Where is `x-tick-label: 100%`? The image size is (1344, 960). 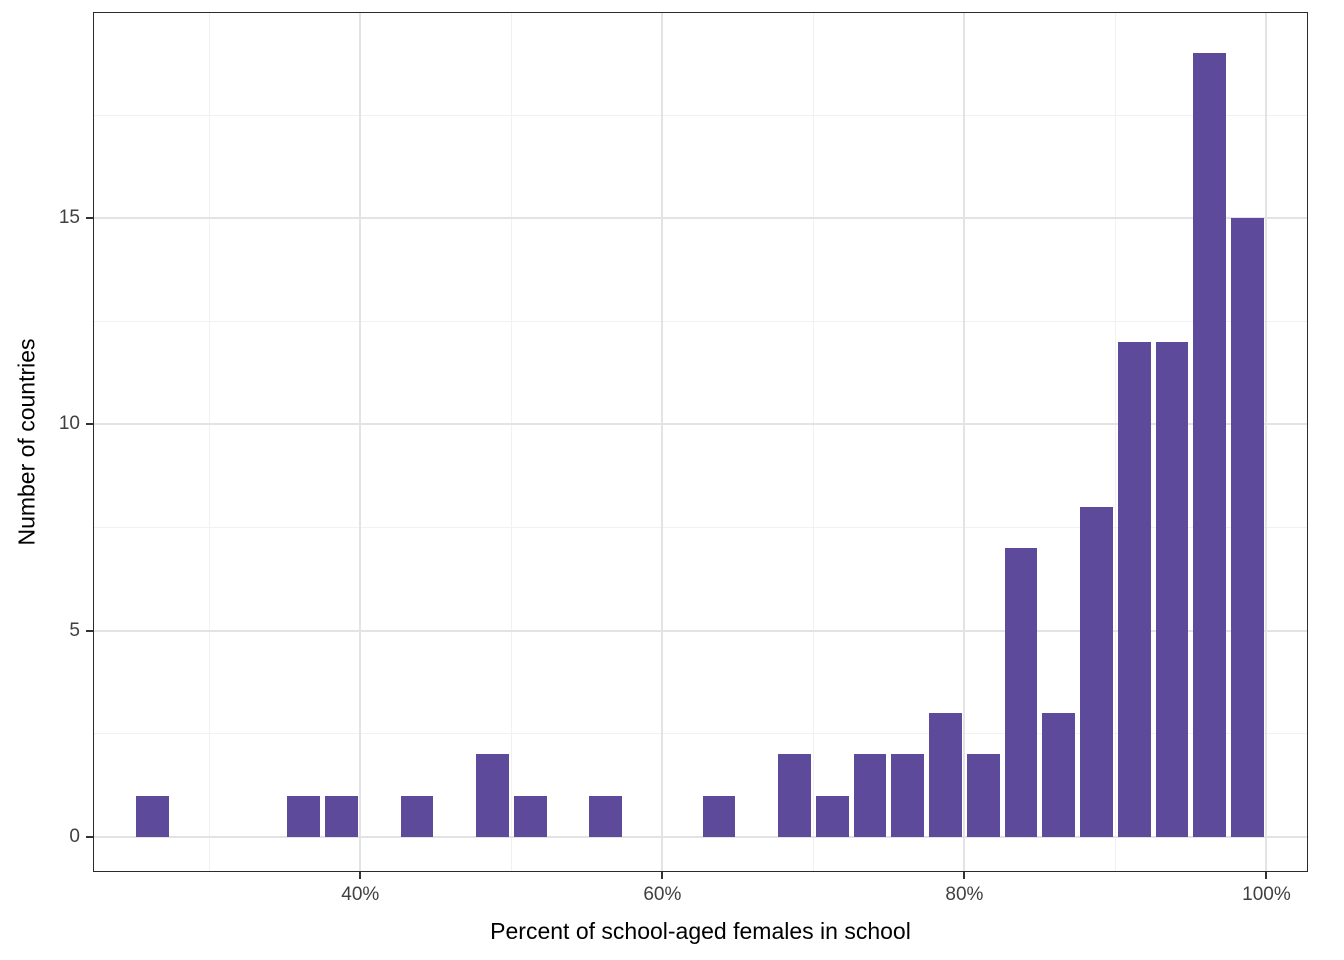
x-tick-label: 100% is located at coordinates (1266, 894).